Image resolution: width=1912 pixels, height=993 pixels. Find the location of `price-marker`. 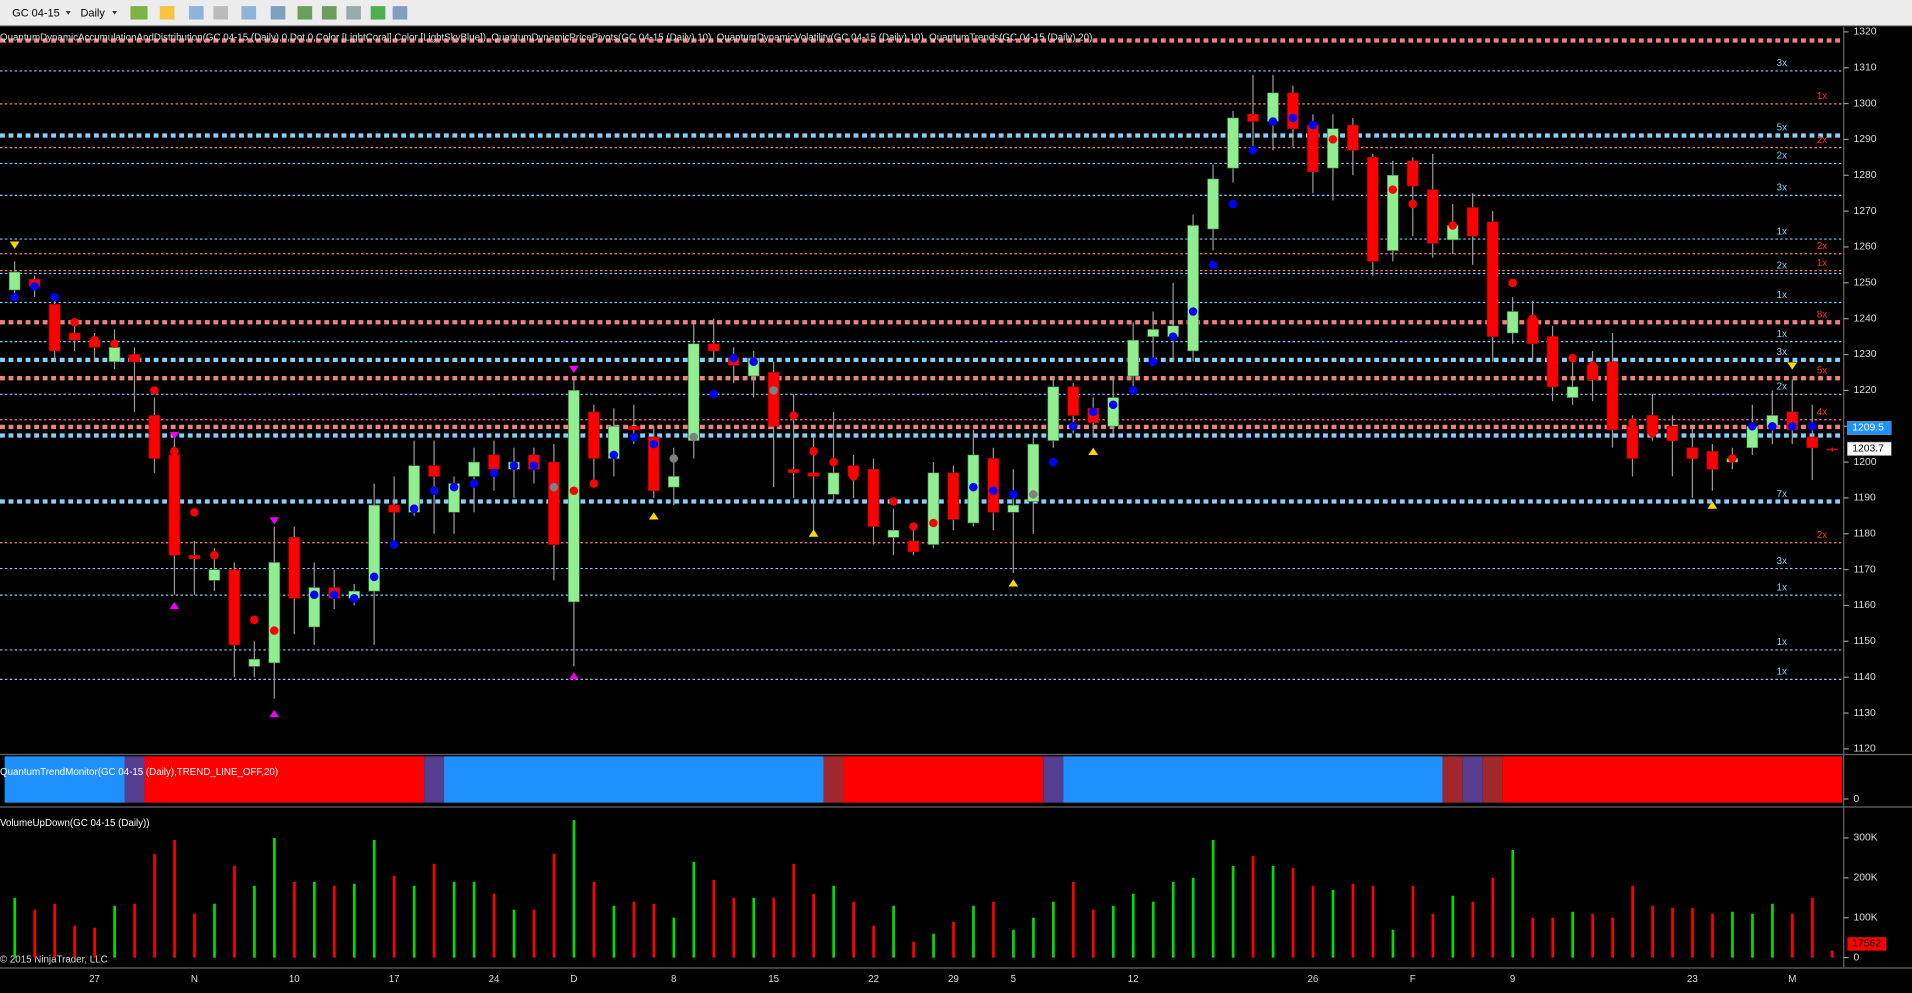

price-marker is located at coordinates (1869, 448).